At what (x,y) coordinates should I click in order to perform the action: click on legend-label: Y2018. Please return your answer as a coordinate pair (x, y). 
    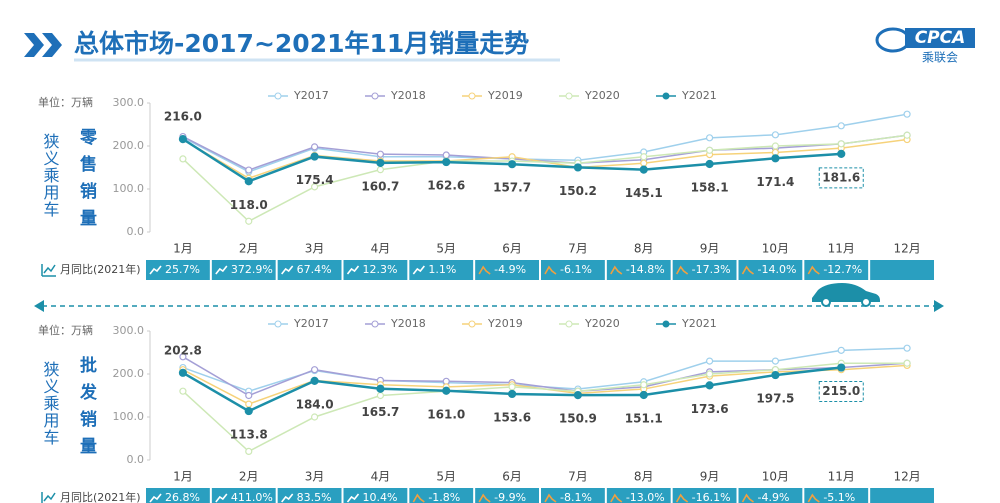
    Looking at the image, I should click on (408, 323).